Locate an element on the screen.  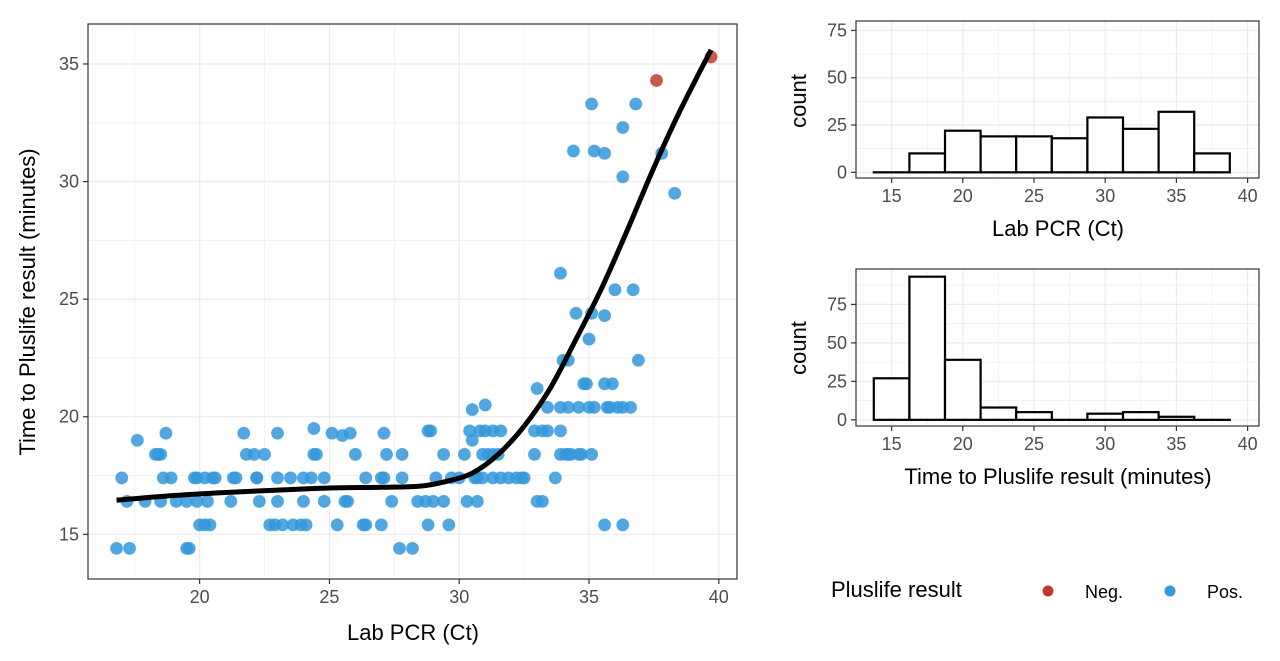
legend: Pluslife result Neg. Pos. is located at coordinates (1037, 589).